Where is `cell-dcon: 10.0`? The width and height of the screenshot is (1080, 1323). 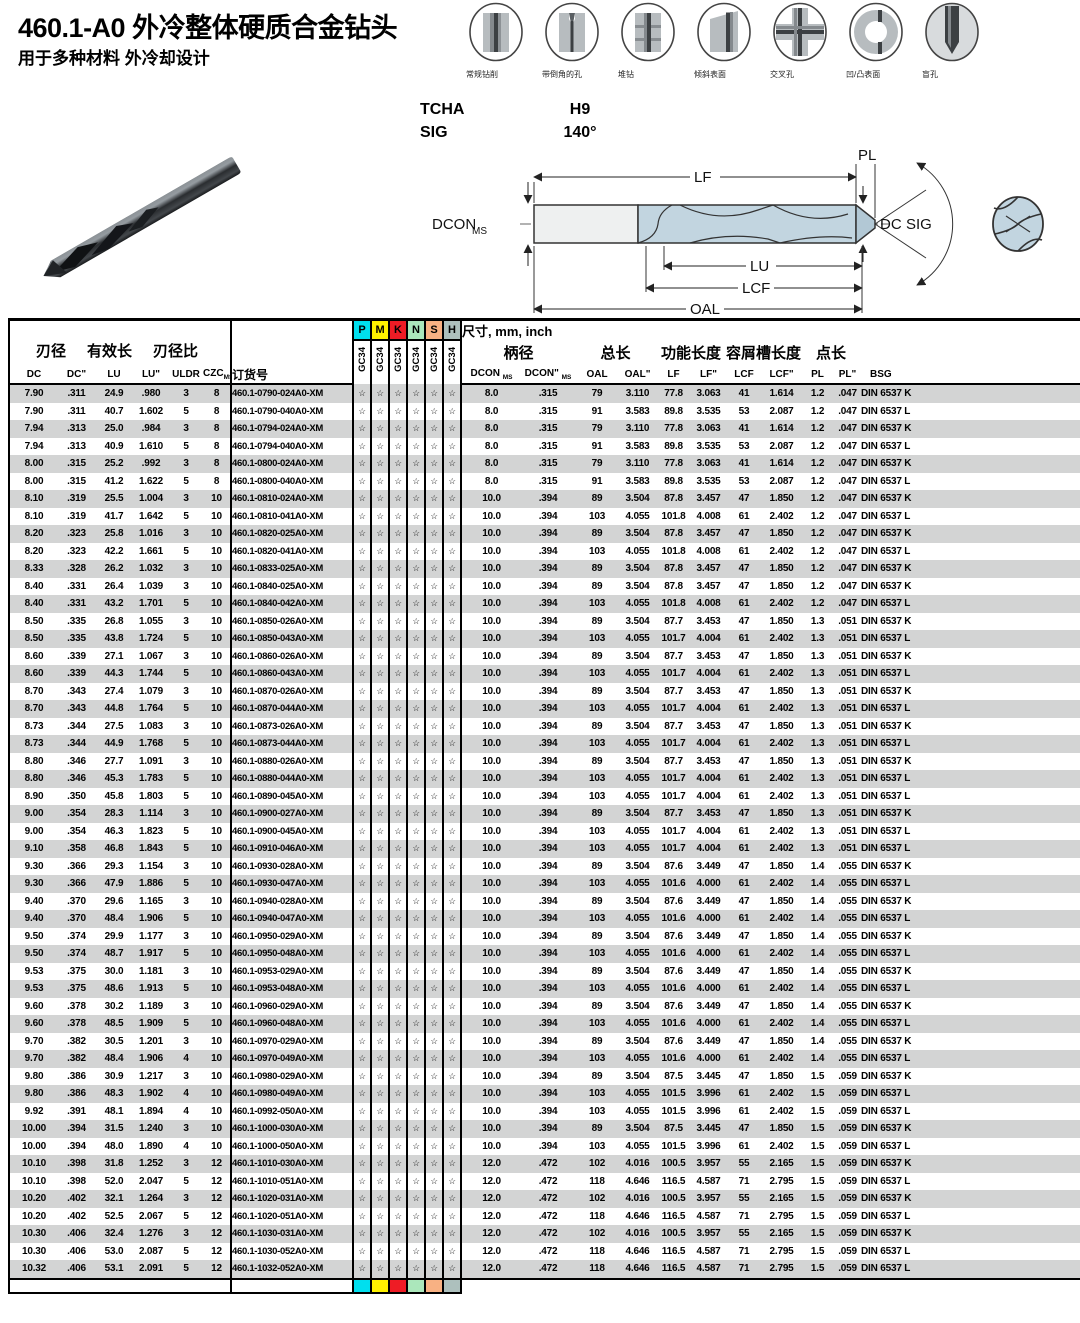
cell-dcon: 10.0 is located at coordinates (491, 534).